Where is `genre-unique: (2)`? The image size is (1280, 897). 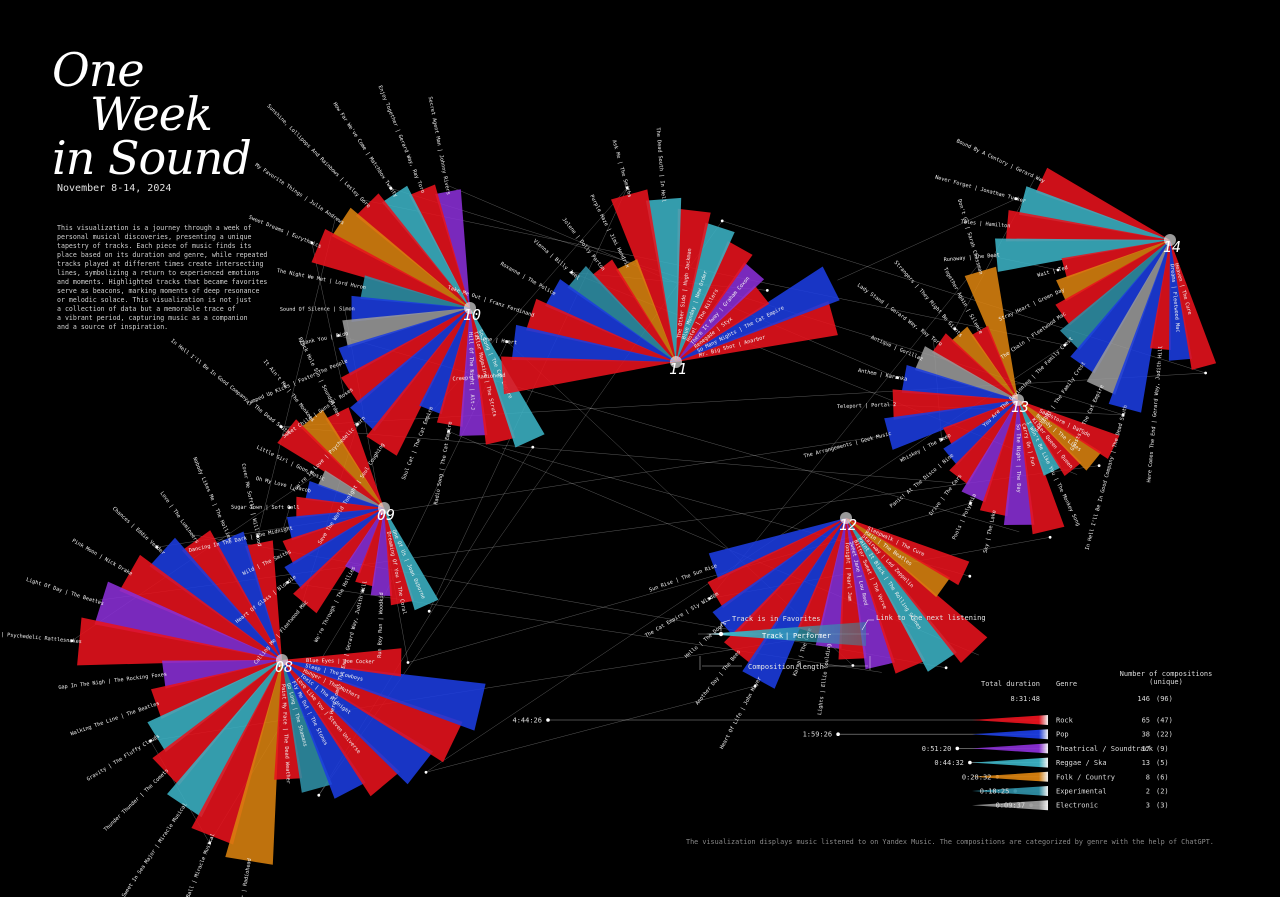 genre-unique: (2) is located at coordinates (1162, 792).